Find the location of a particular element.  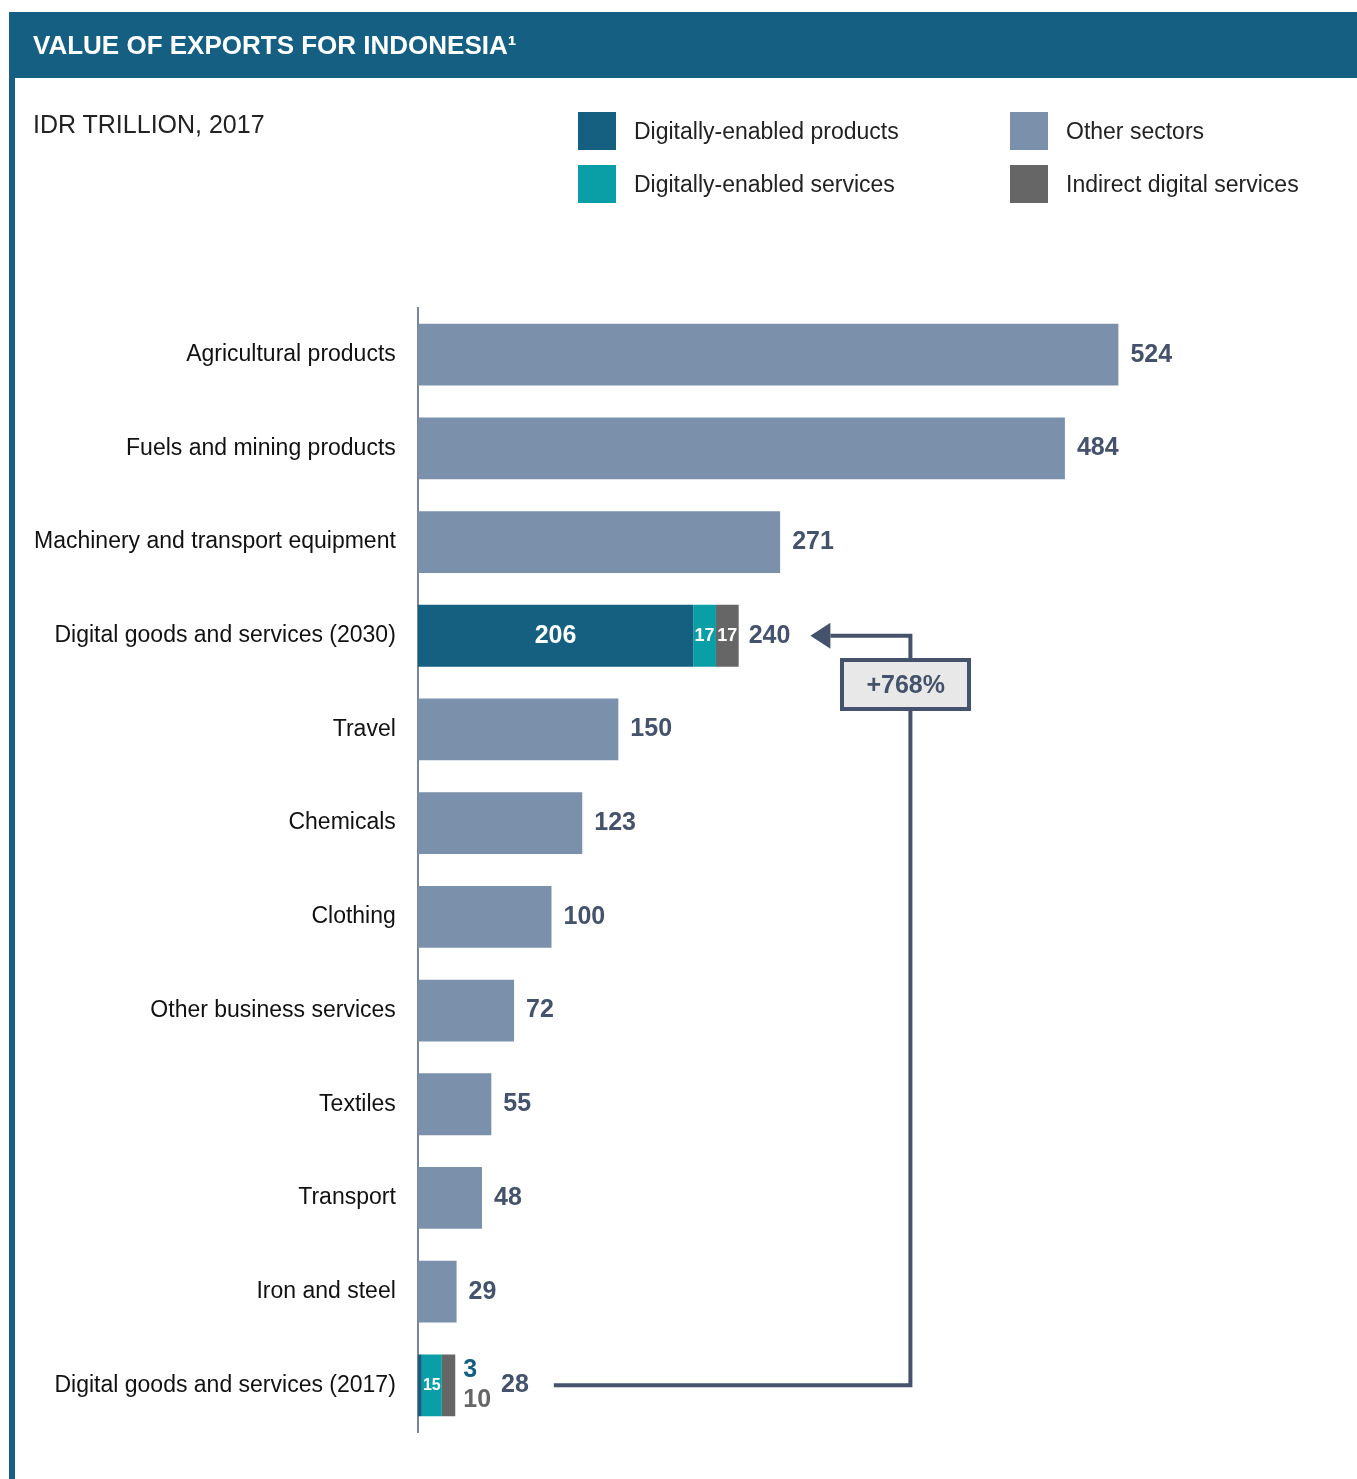

y-tick-label: Chemicals is located at coordinates (342, 821).